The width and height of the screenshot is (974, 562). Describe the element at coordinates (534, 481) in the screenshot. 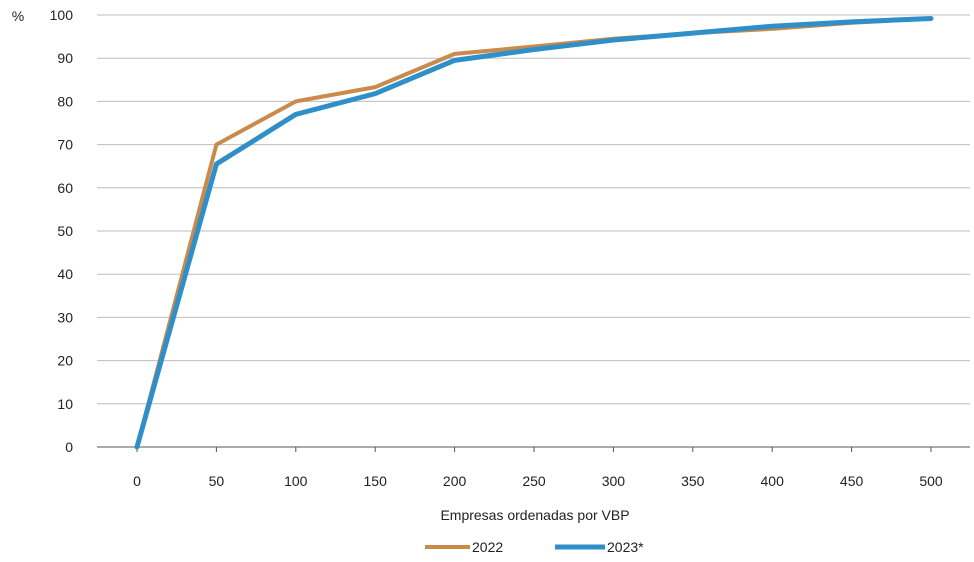

I see `x-tick-label: 250` at that location.